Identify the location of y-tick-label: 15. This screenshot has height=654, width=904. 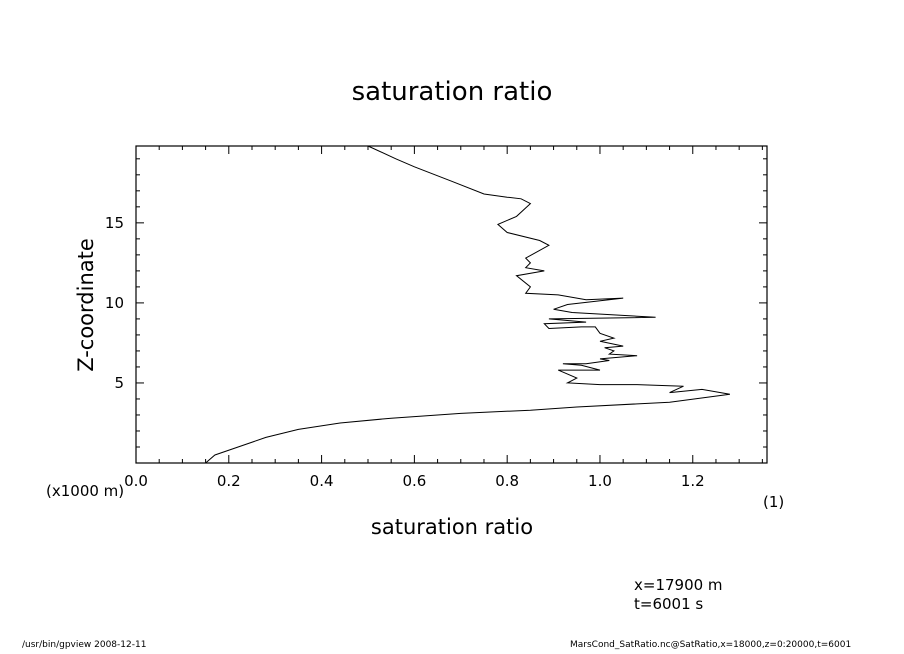
(114, 223).